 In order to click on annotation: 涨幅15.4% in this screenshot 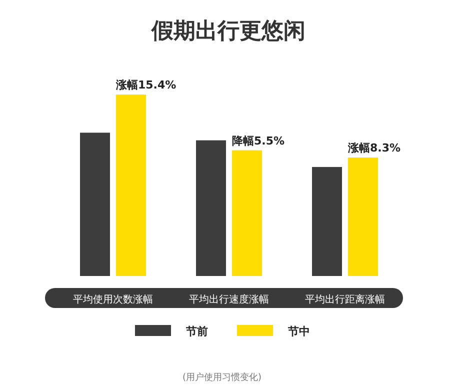, I will do `click(145, 85)`.